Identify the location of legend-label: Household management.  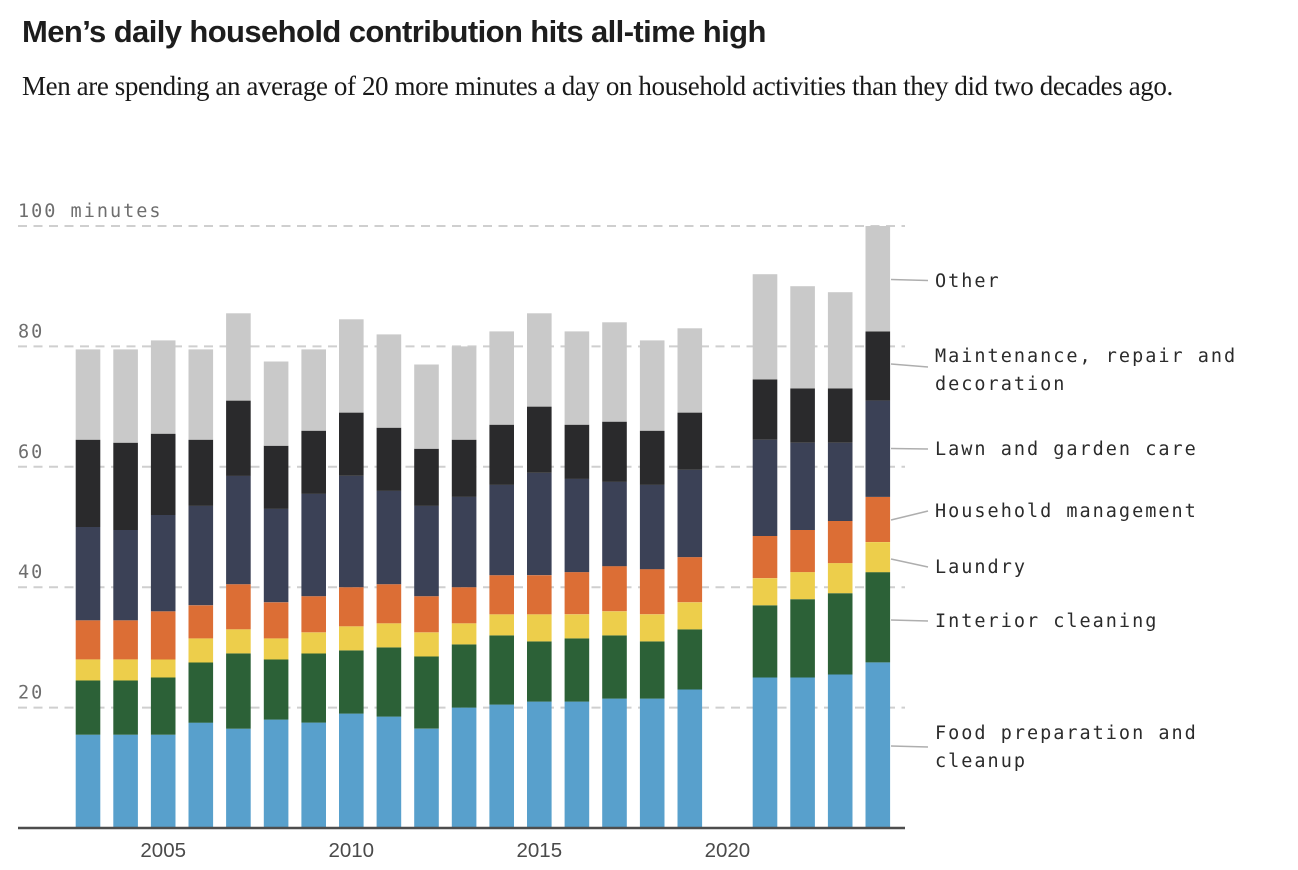
(1066, 511).